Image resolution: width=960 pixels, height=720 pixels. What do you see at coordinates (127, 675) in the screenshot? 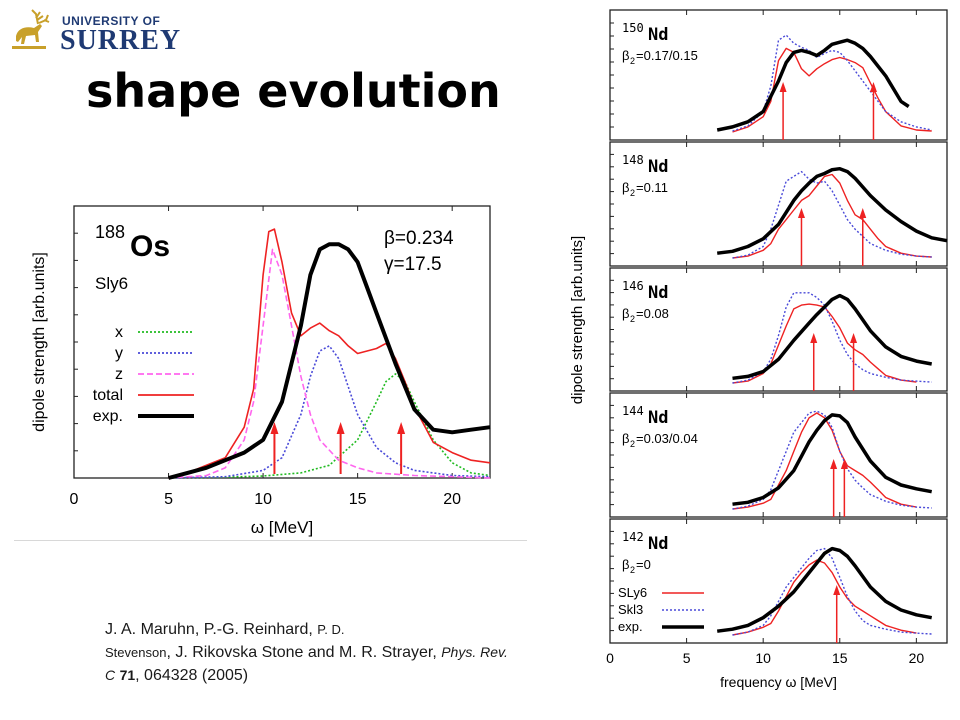
I see `citation-volume: 71` at bounding box center [127, 675].